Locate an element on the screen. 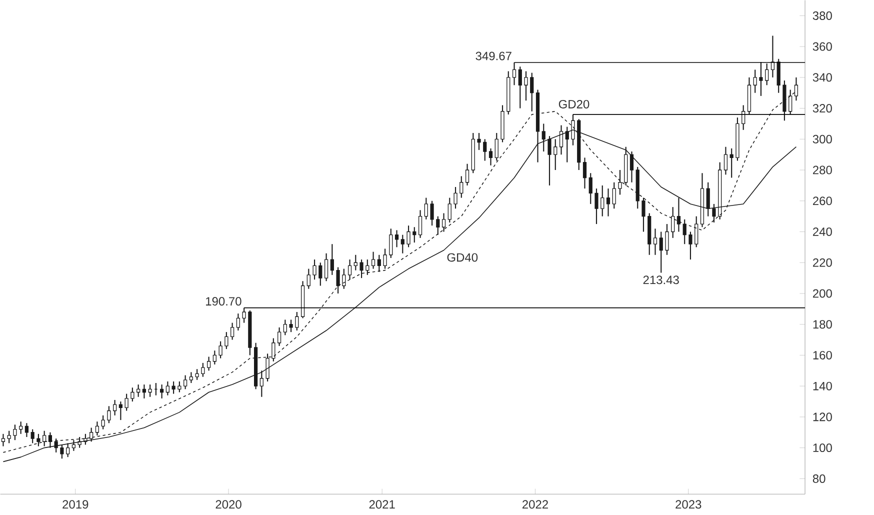  y-tick-label: 380 is located at coordinates (822, 15).